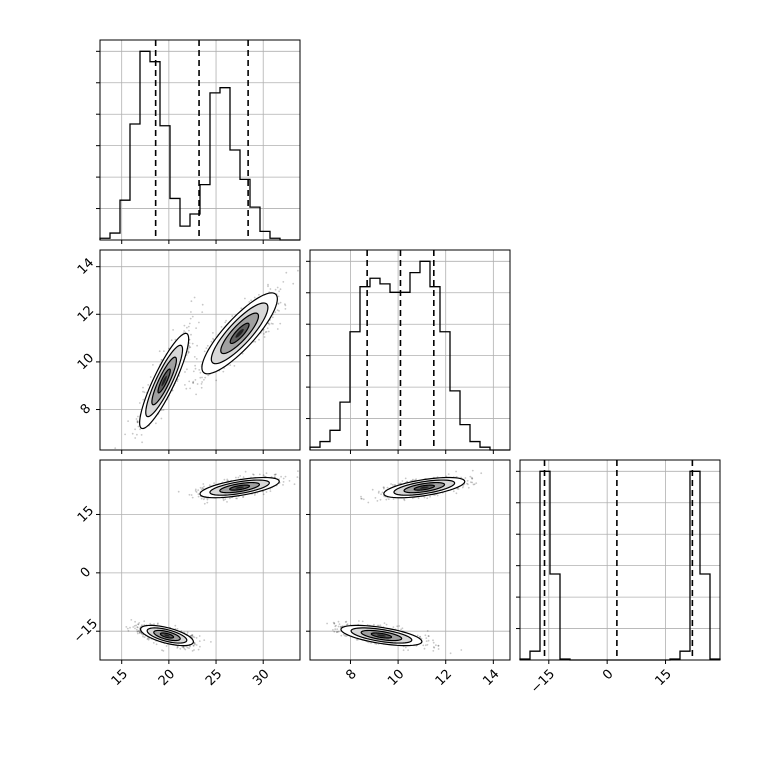  What do you see at coordinates (409, 355) in the screenshot?
I see `histogram-step-line` at bounding box center [409, 355].